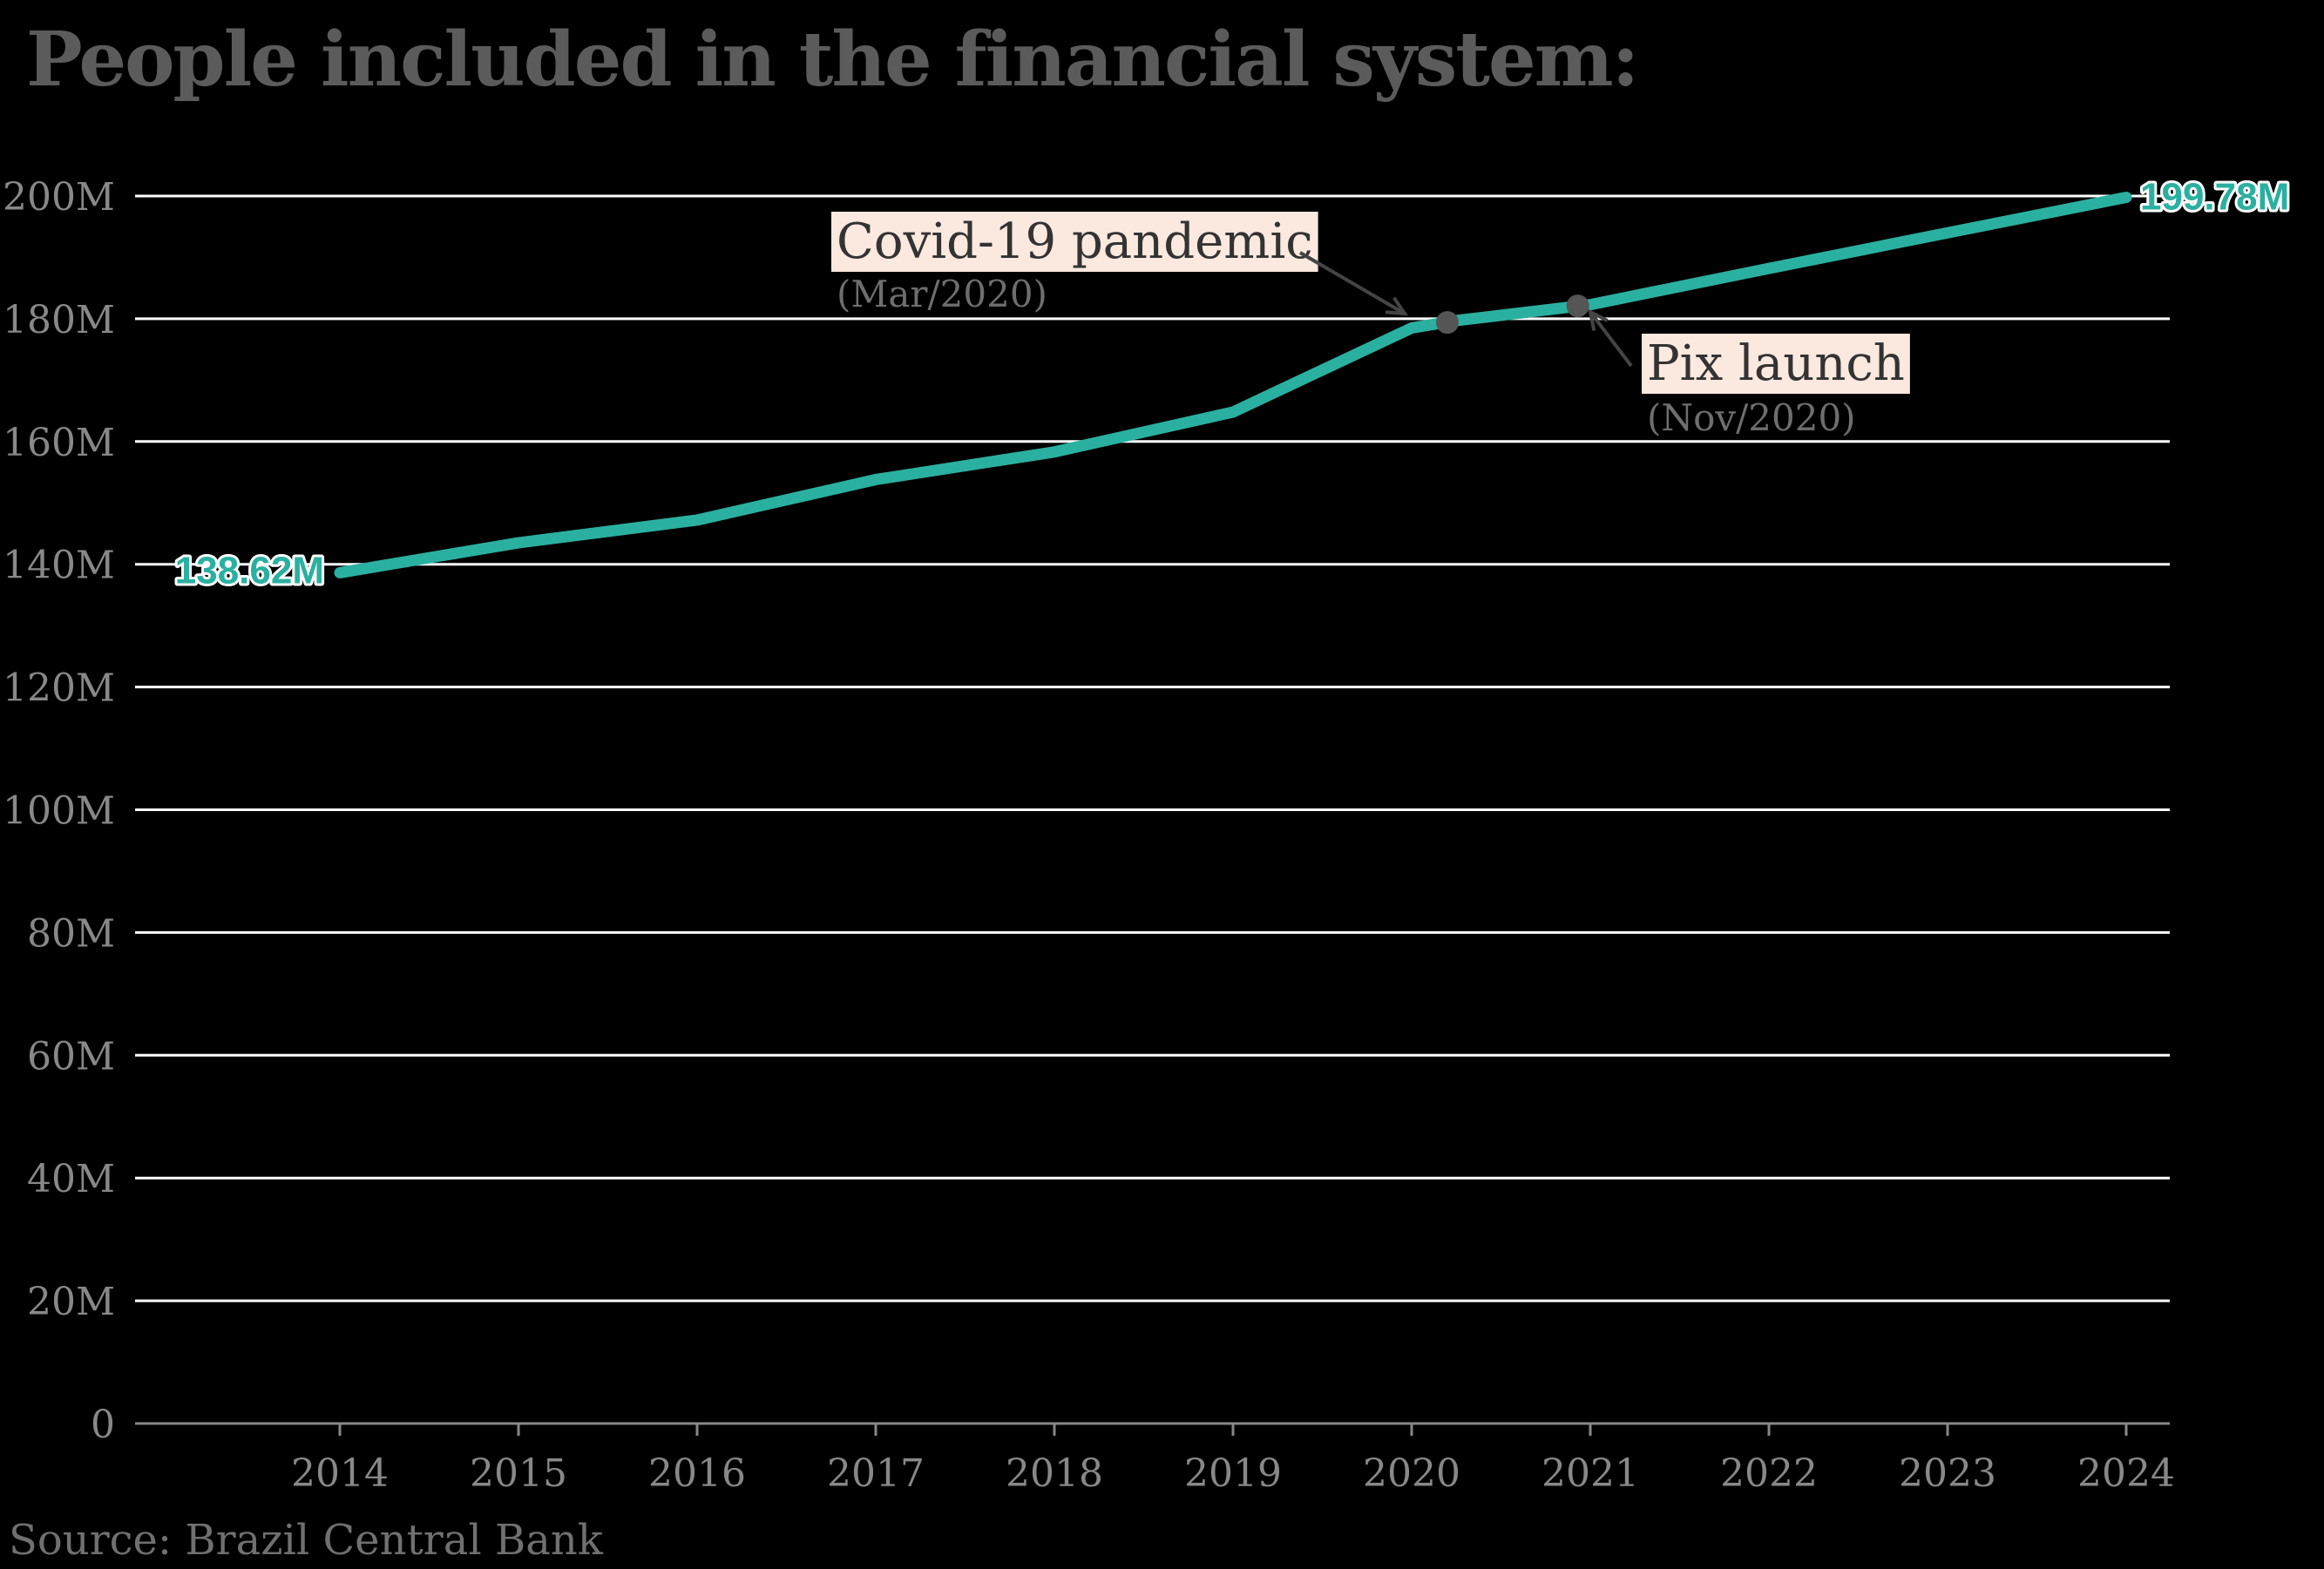 The width and height of the screenshot is (2324, 1569). I want to click on x-tick-label: 2016, so click(697, 1473).